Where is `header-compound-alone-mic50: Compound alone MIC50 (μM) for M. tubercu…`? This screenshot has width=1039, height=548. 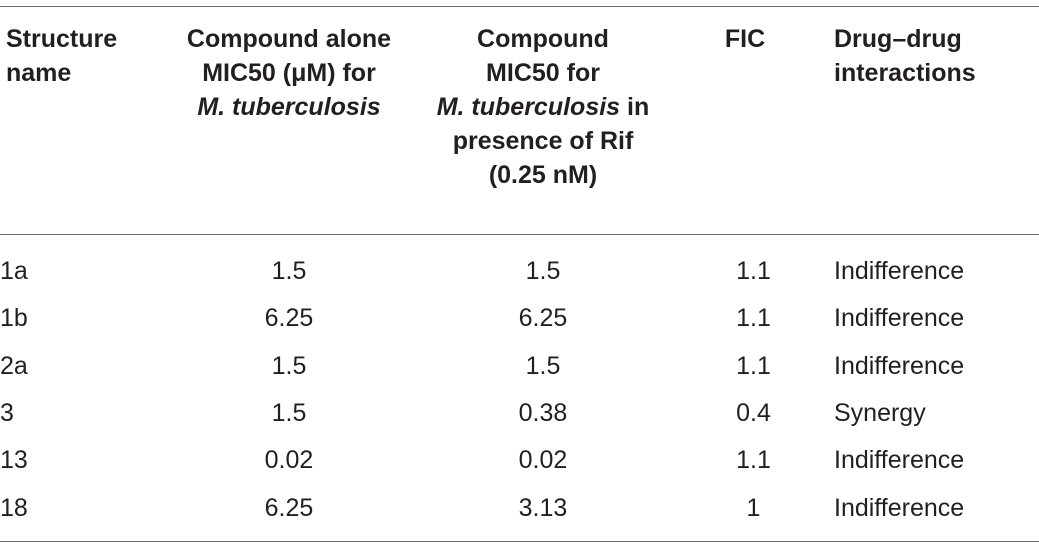
header-compound-alone-mic50: Compound alone MIC50 (μM) for M. tubercu… is located at coordinates (289, 73).